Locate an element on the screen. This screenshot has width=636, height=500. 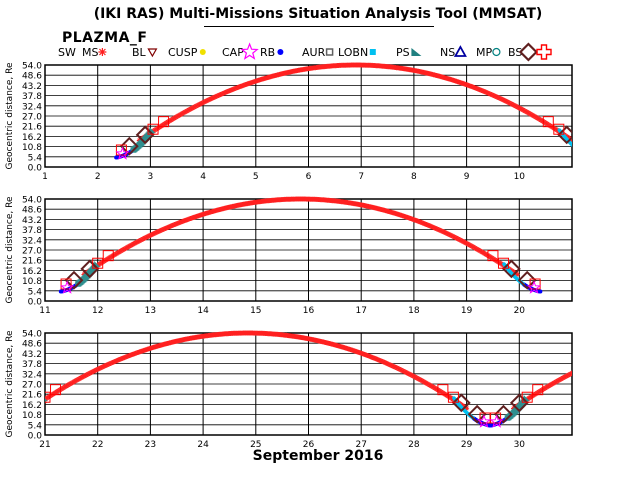
legend-label-bl: BL is located at coordinates (139, 52).